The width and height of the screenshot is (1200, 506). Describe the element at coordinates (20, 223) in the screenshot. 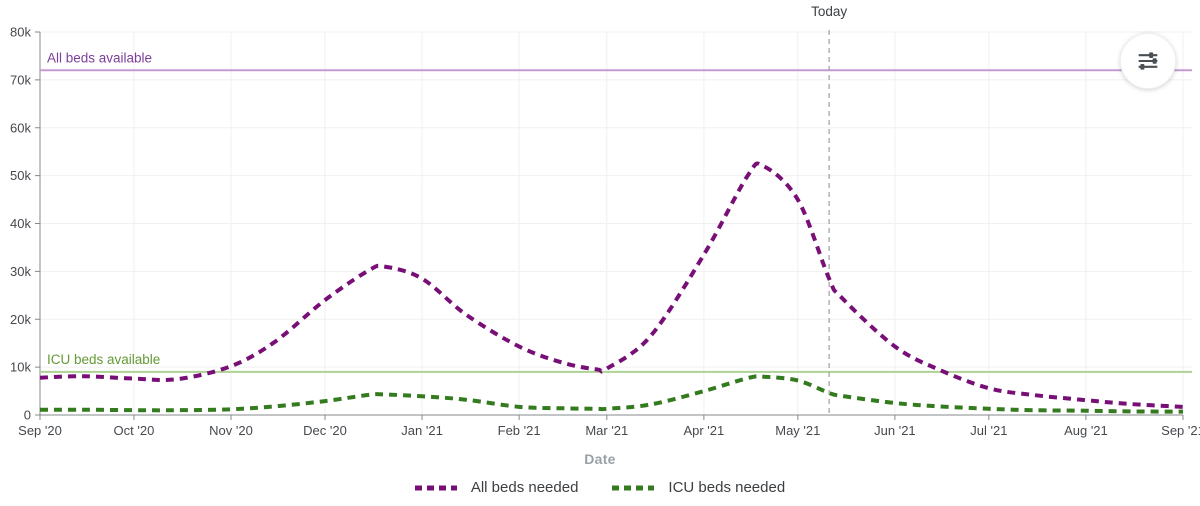

I see `y-tick-label: 40k` at that location.